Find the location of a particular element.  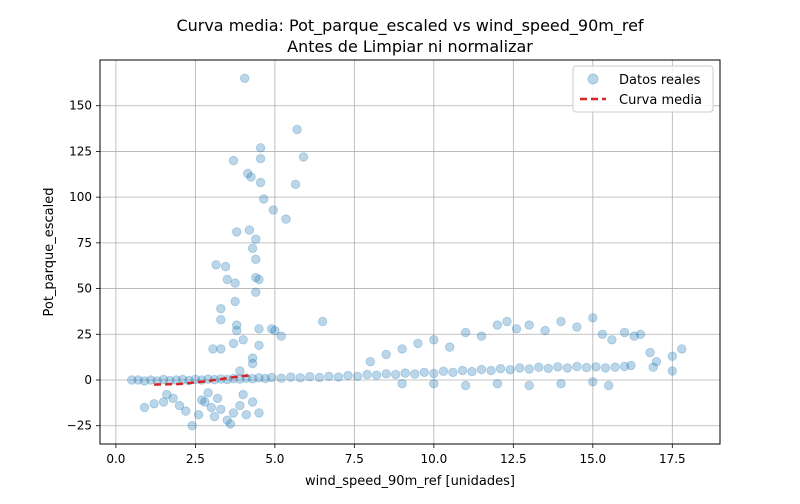

legend: Datos reales Curva media is located at coordinates (643, 89).